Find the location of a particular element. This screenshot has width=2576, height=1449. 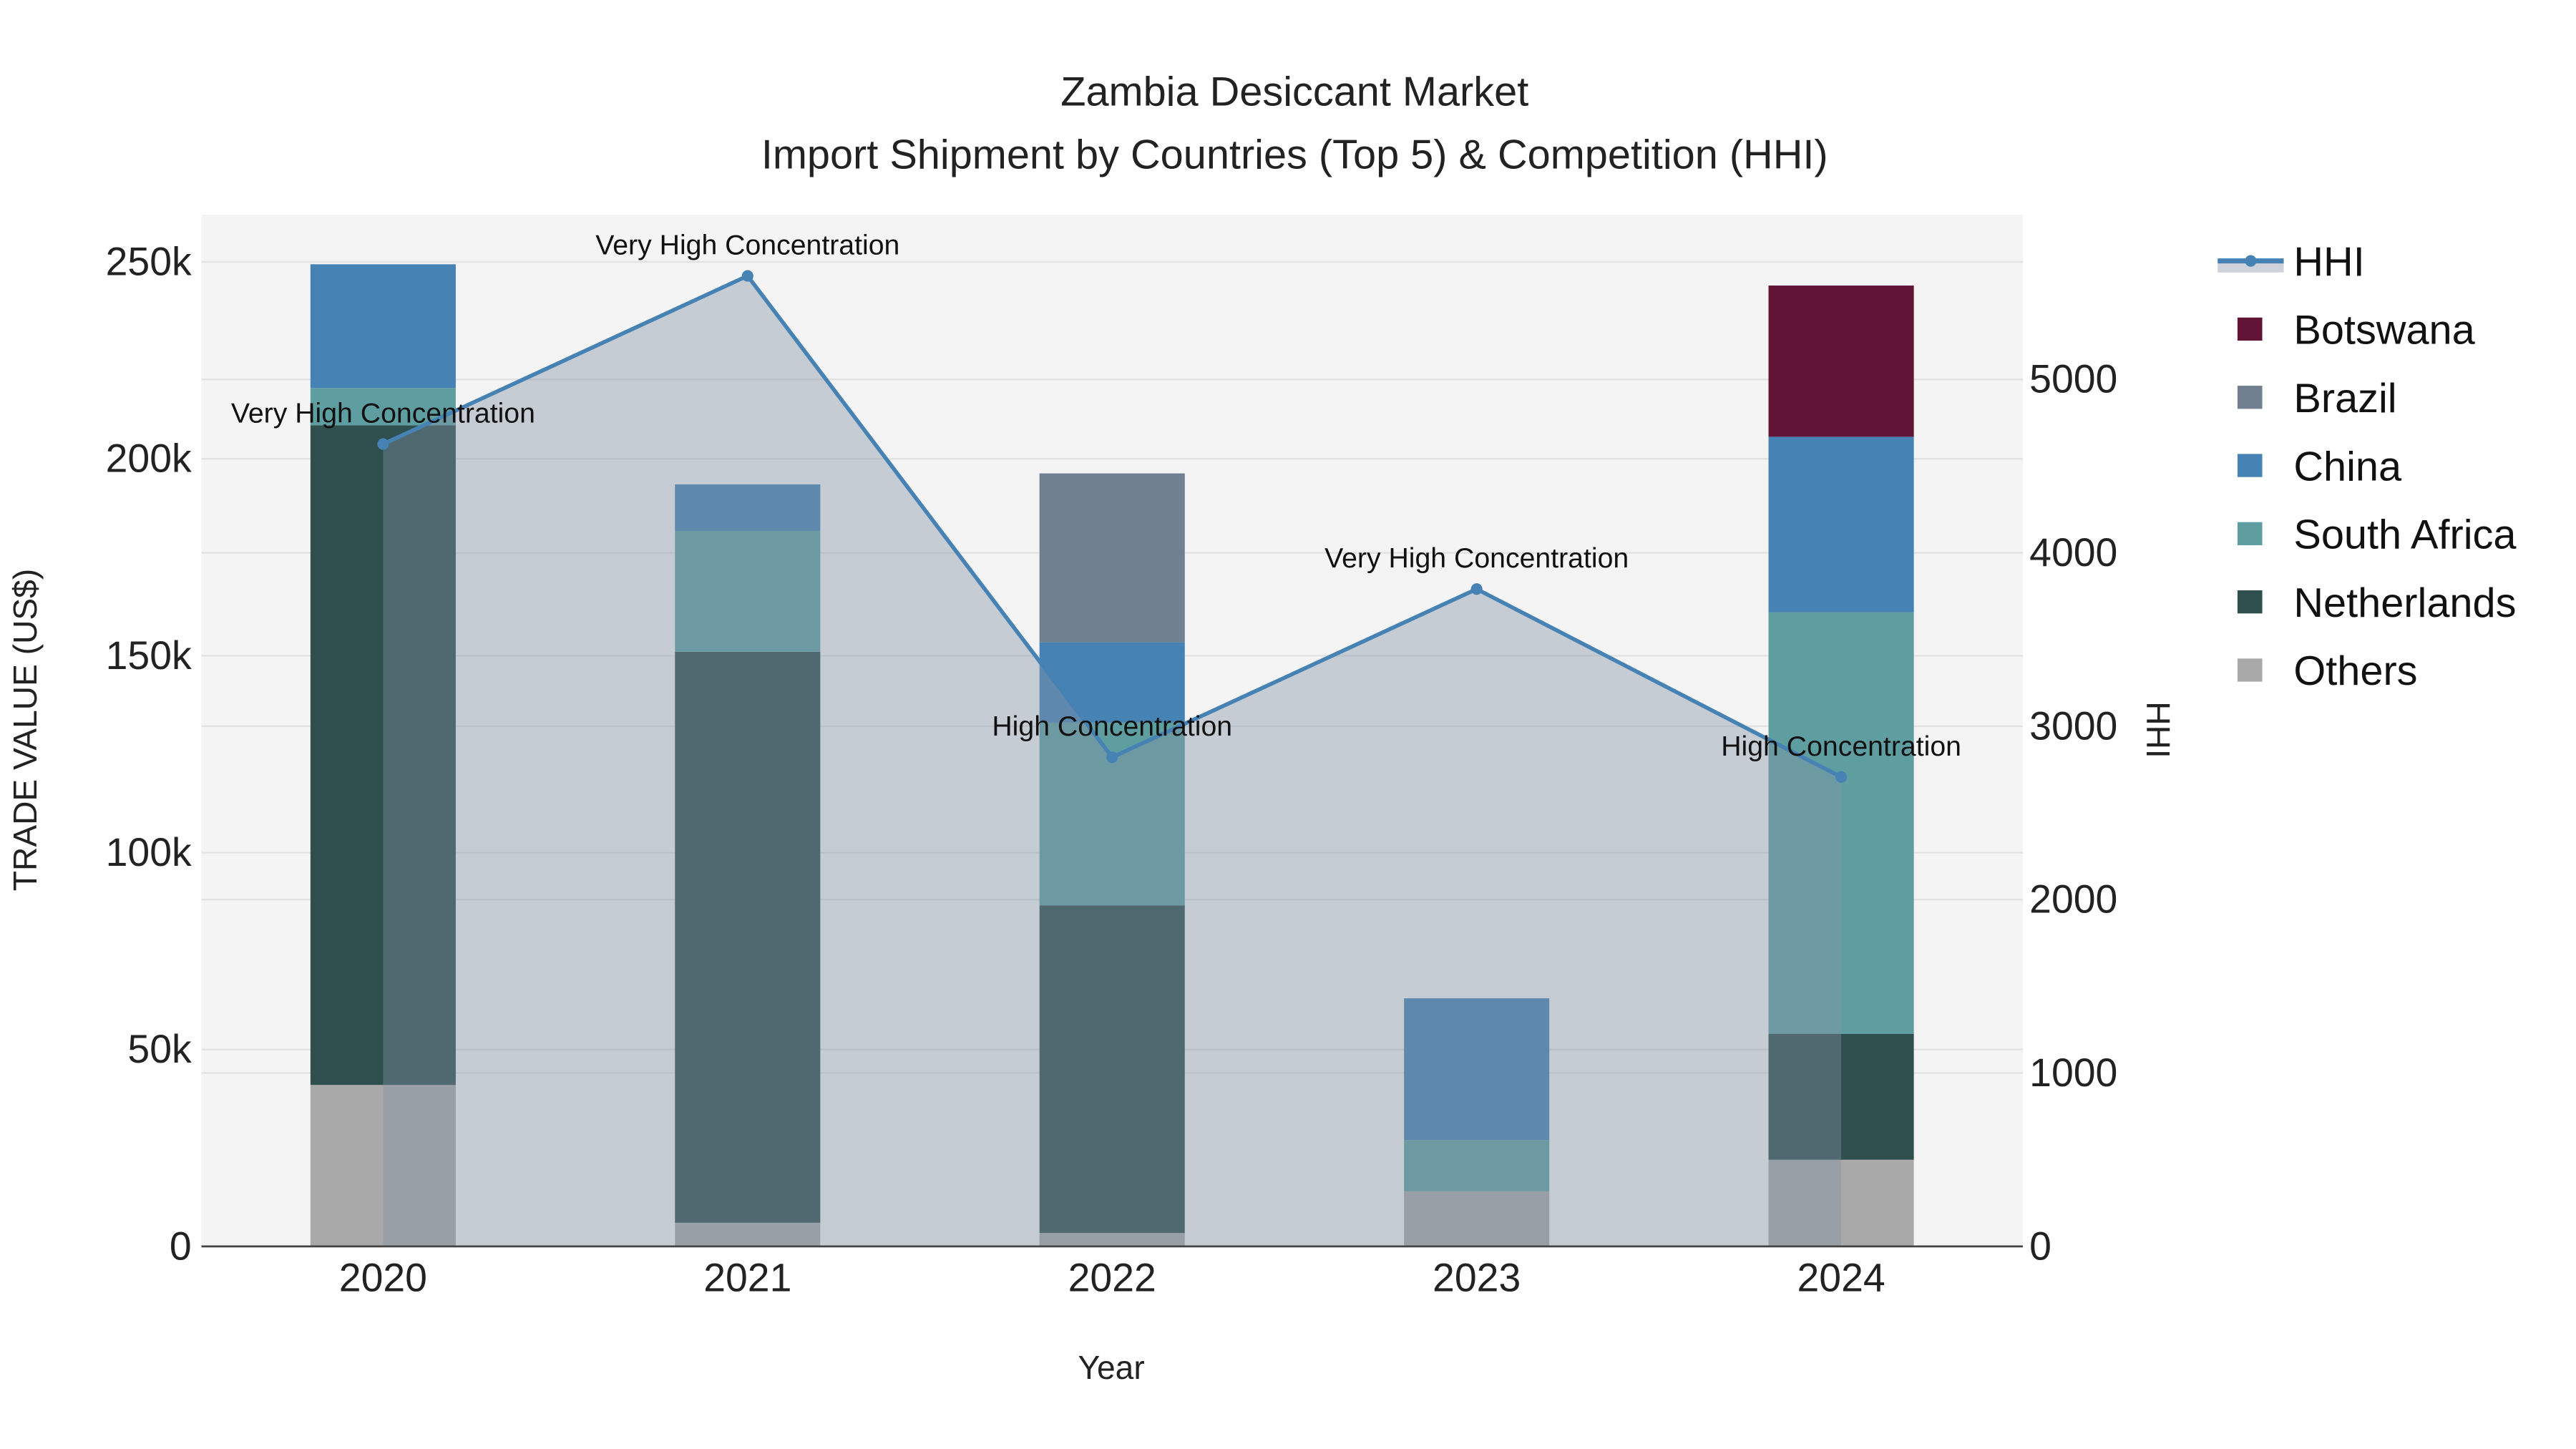

y2-axis-title: HHI is located at coordinates (2158, 729).